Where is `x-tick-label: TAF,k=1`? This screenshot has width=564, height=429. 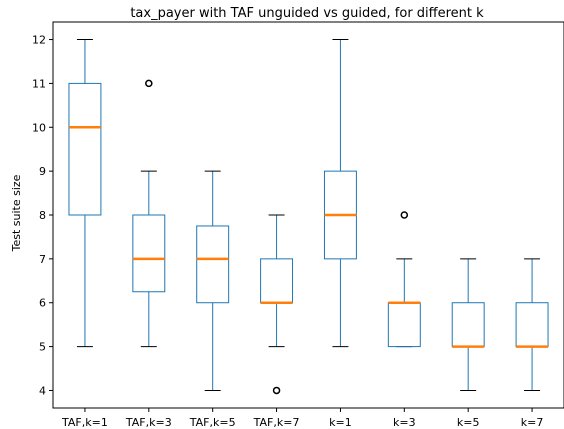 x-tick-label: TAF,k=1 is located at coordinates (84, 422).